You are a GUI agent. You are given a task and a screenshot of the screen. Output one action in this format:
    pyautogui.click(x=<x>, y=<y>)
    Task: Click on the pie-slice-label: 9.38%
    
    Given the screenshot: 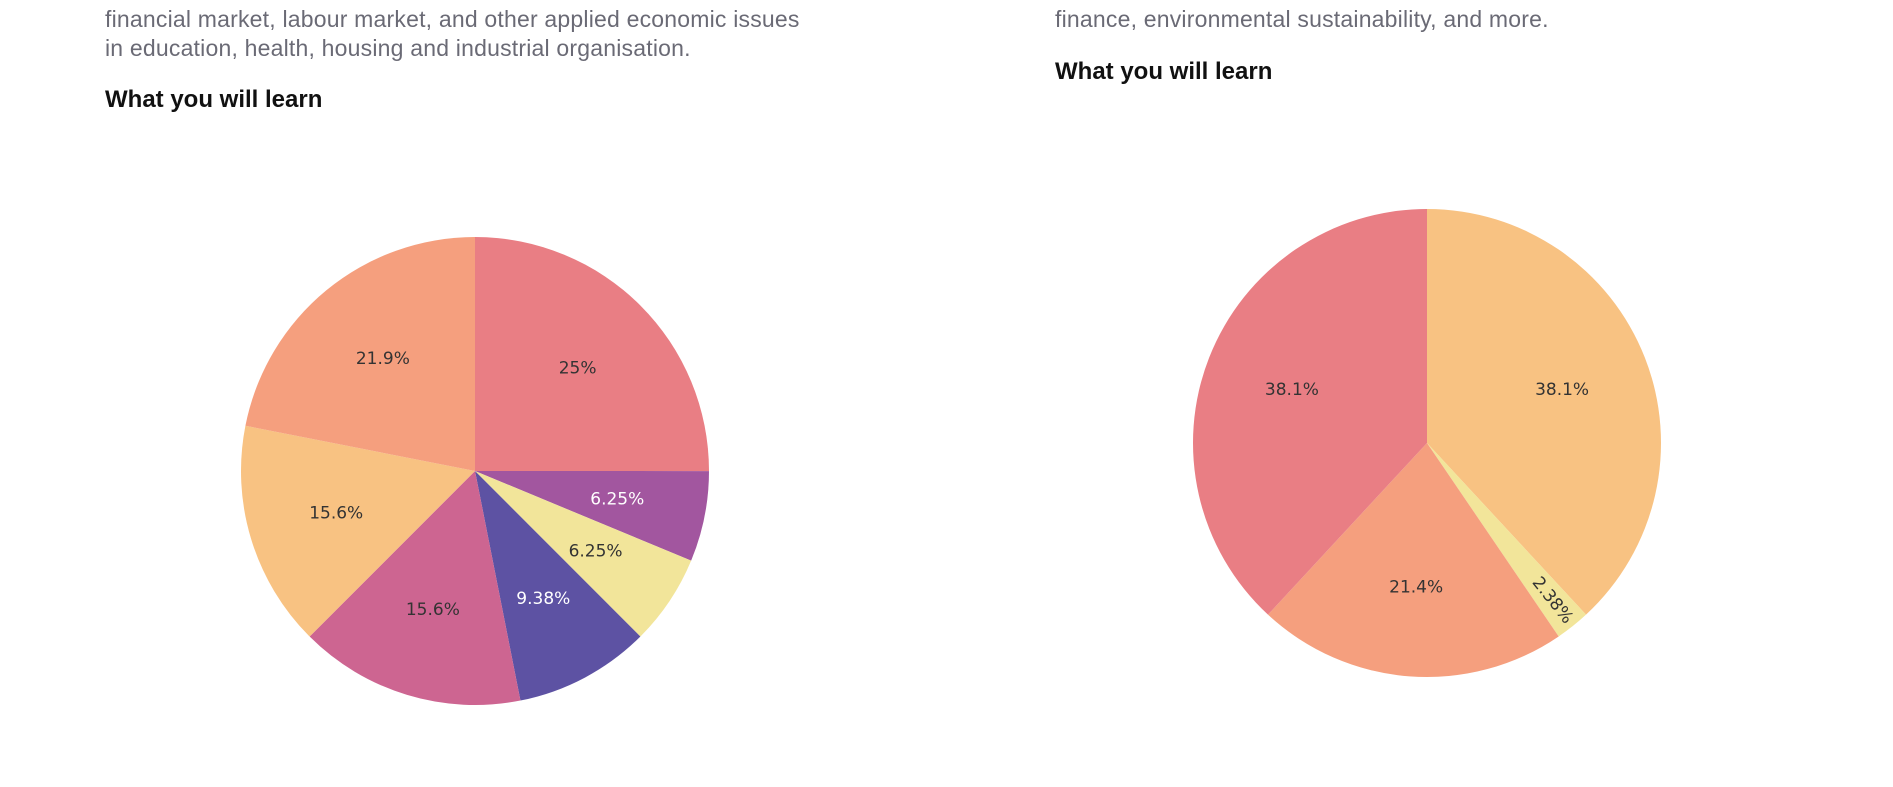 What is the action you would take?
    pyautogui.click(x=543, y=599)
    